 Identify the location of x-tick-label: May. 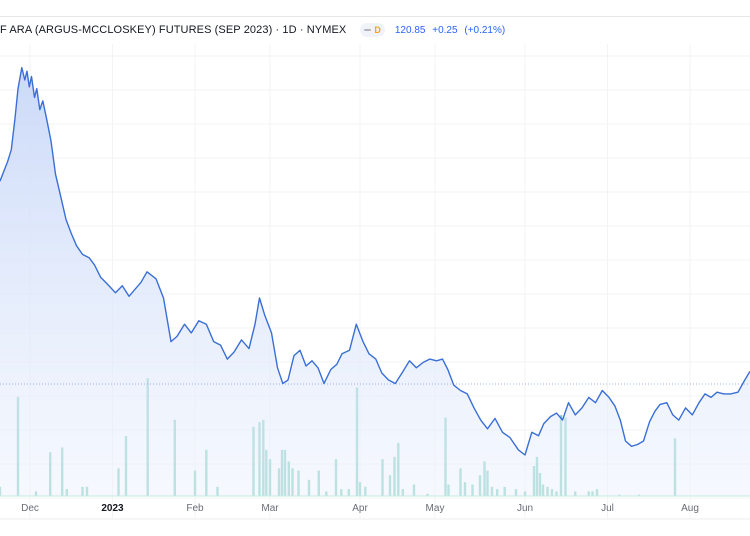
(435, 508).